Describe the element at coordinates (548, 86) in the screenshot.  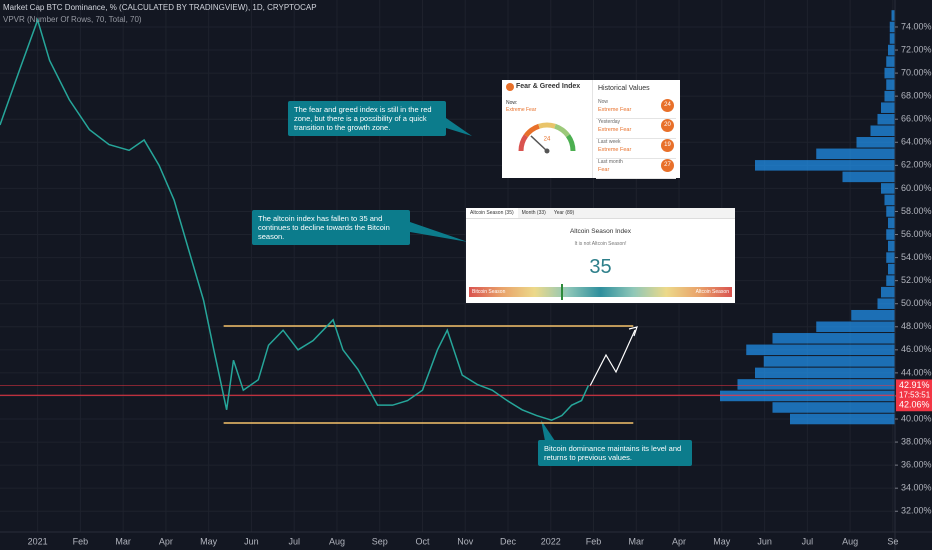
I see `widget-title: Fear & Greed Index` at that location.